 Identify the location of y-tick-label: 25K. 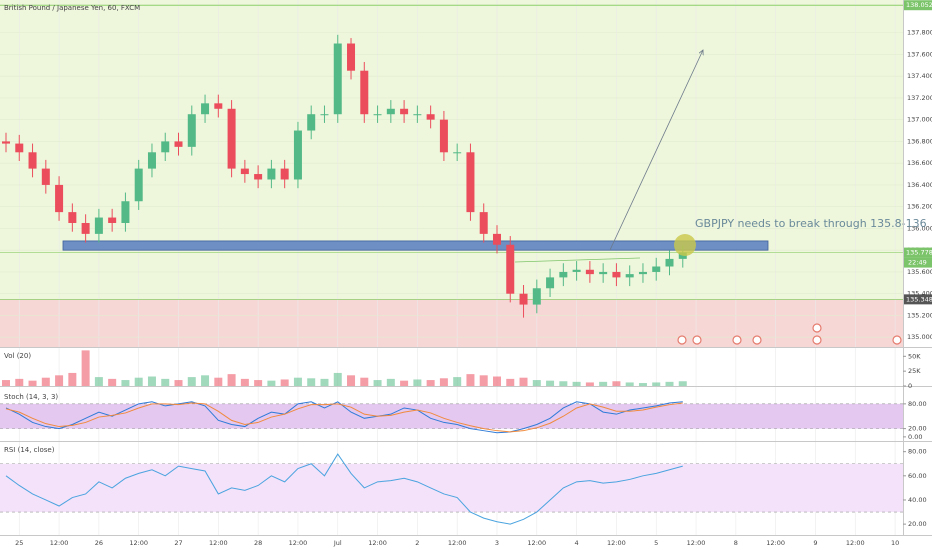
(914, 371).